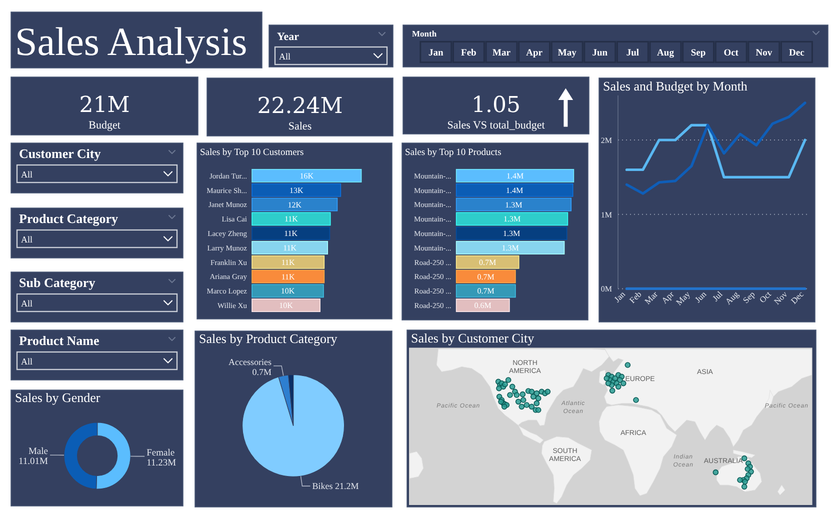 The width and height of the screenshot is (834, 519). I want to click on chart-title: Sales by Top 10 Products, so click(453, 153).